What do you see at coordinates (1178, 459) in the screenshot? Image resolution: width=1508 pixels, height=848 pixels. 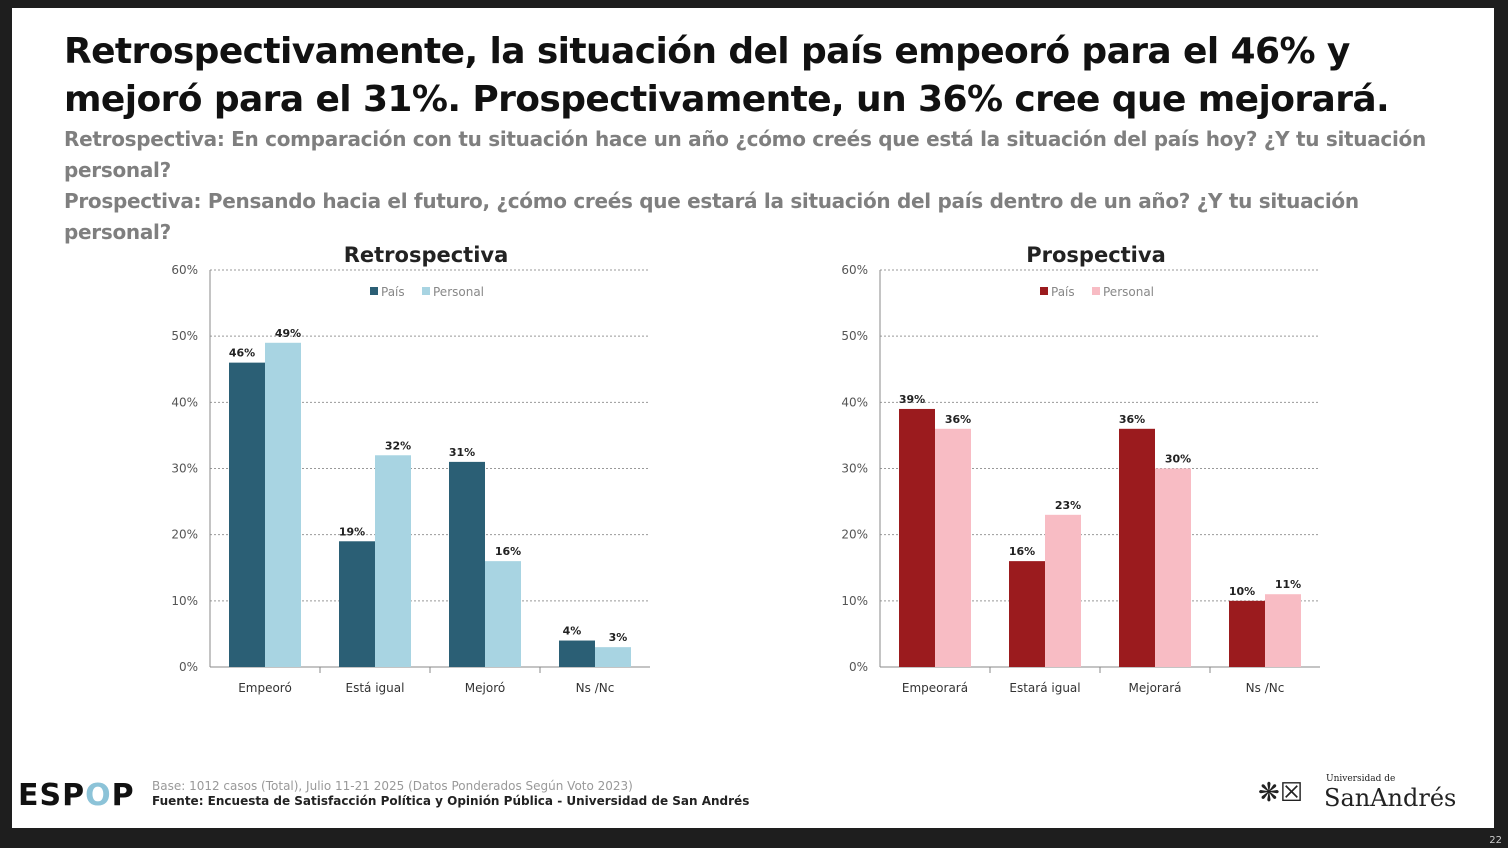 I see `data-label: 30%` at bounding box center [1178, 459].